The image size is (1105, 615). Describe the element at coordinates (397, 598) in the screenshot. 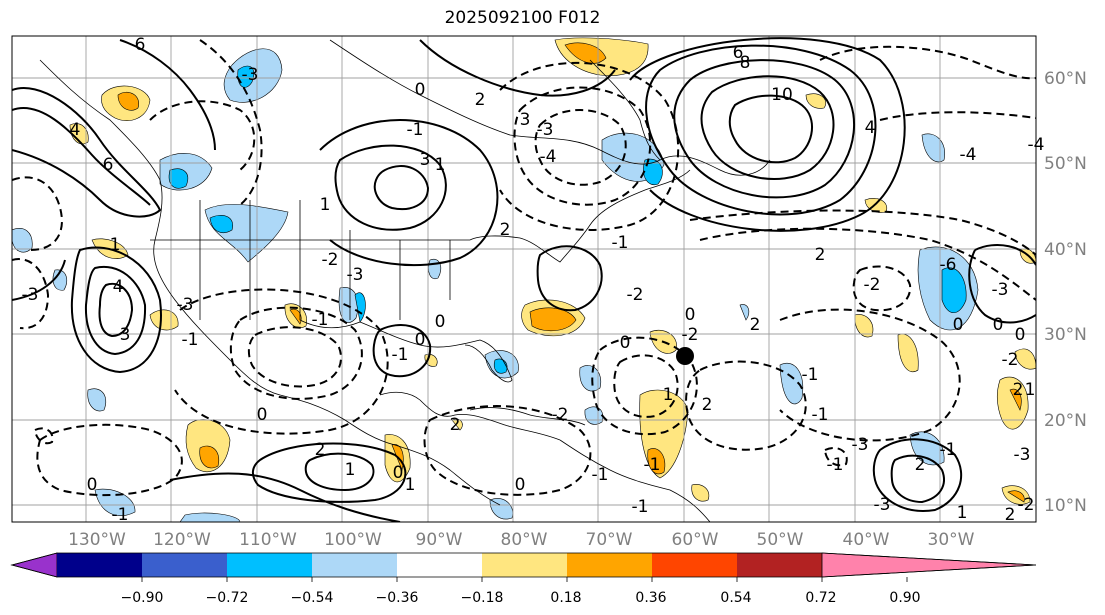

I see `colorbar-tick: −0.36` at that location.